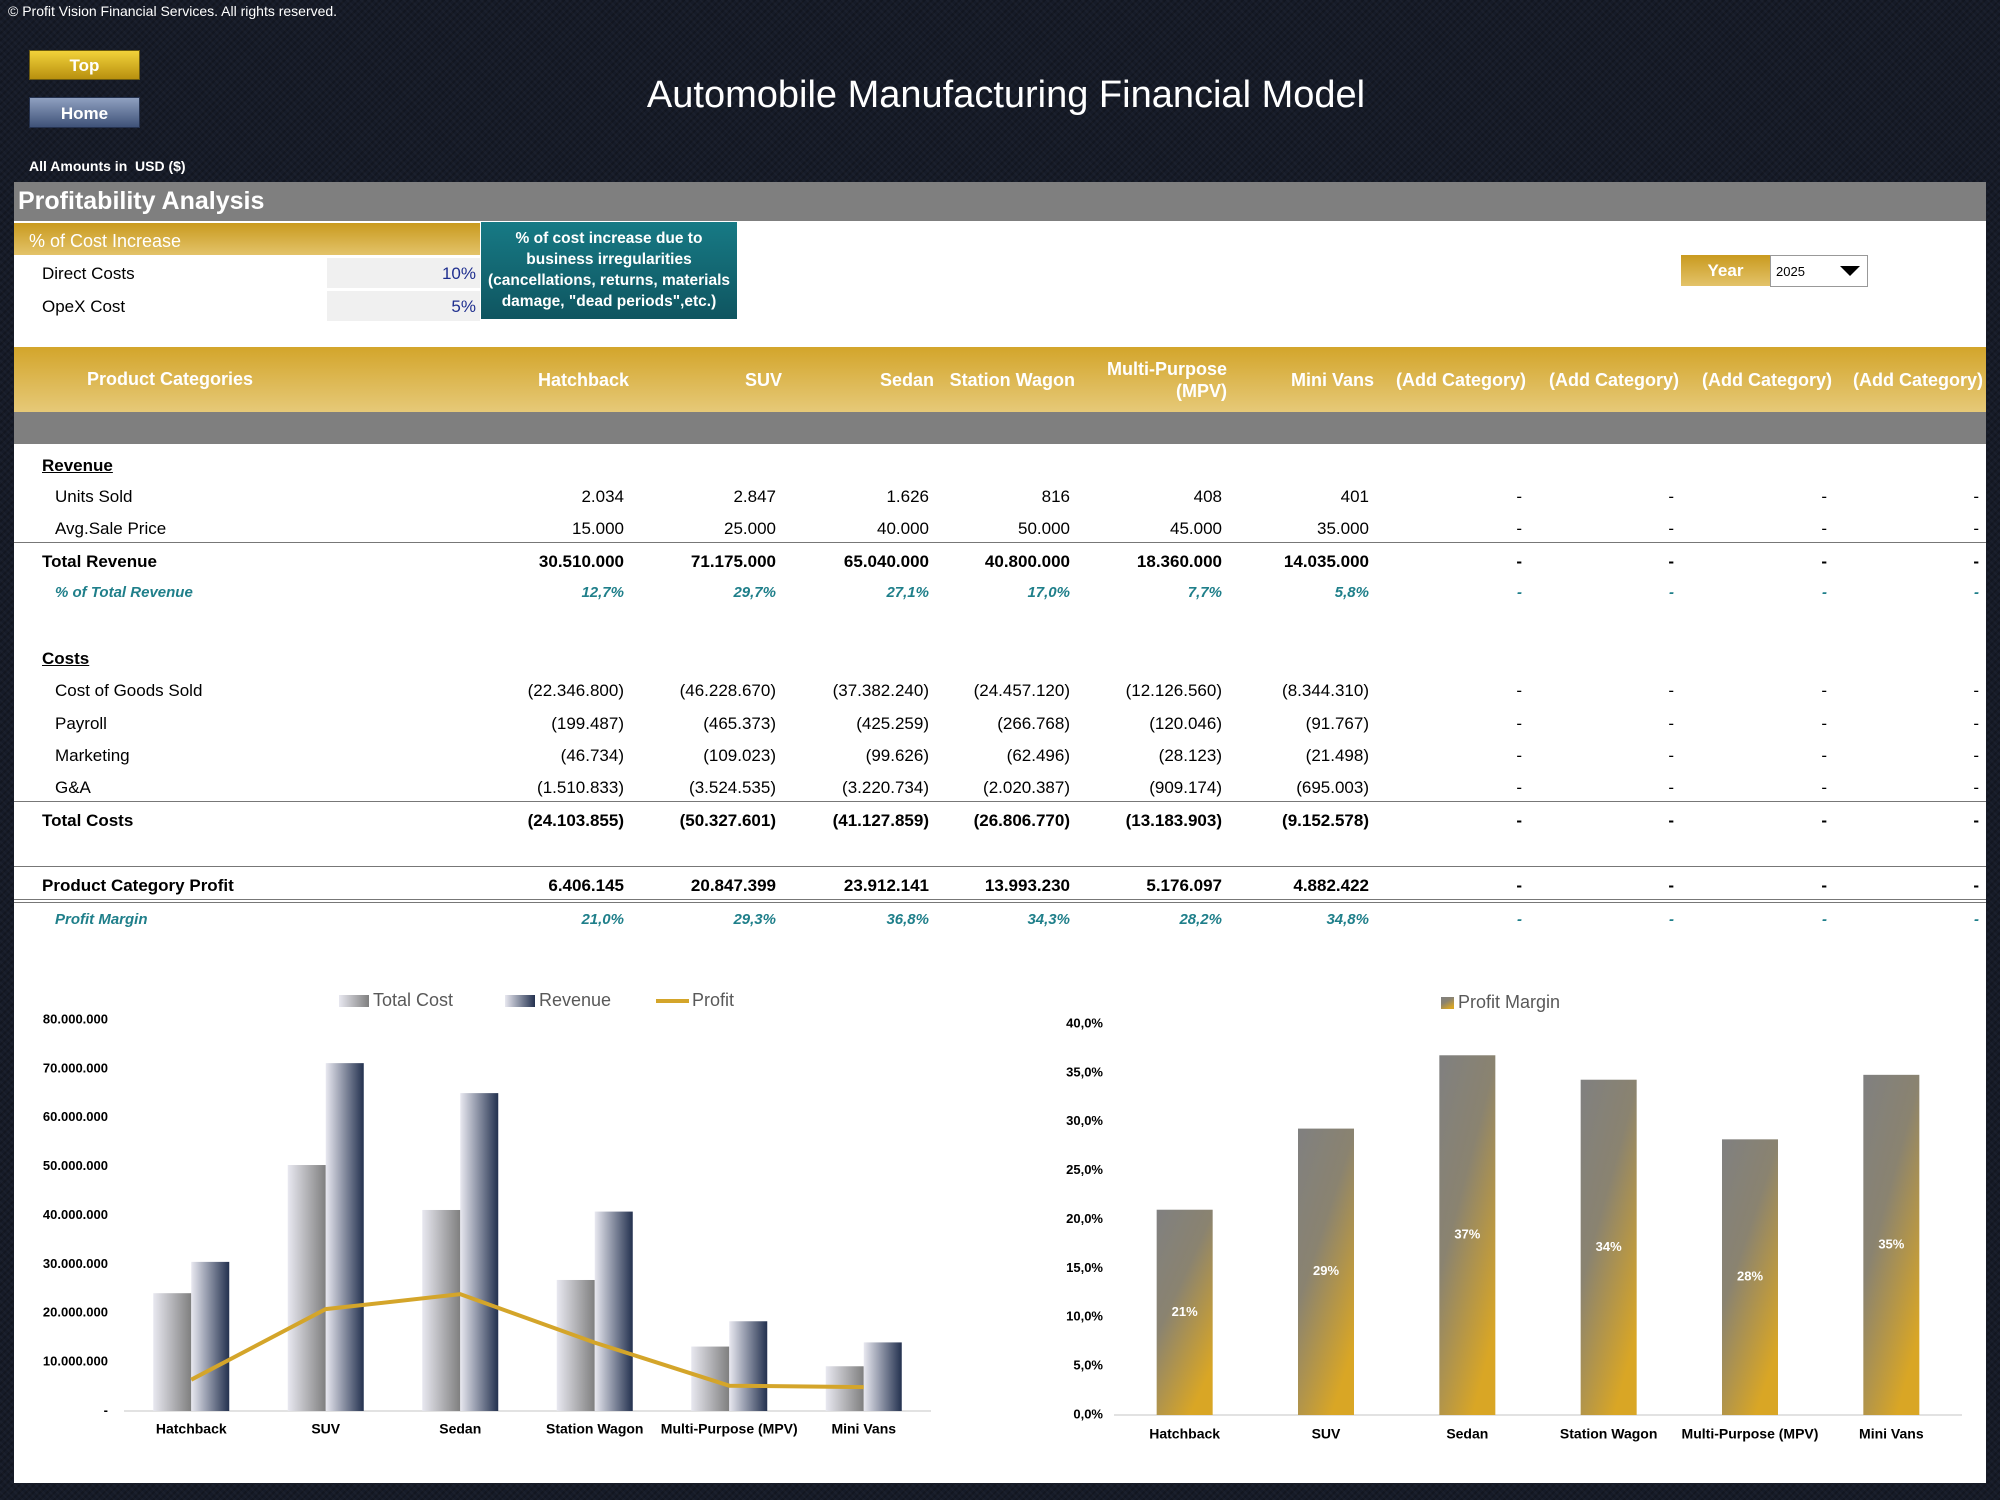 The height and width of the screenshot is (1500, 2000). Describe the element at coordinates (106, 1409) in the screenshot. I see `y-tick-label: -` at that location.